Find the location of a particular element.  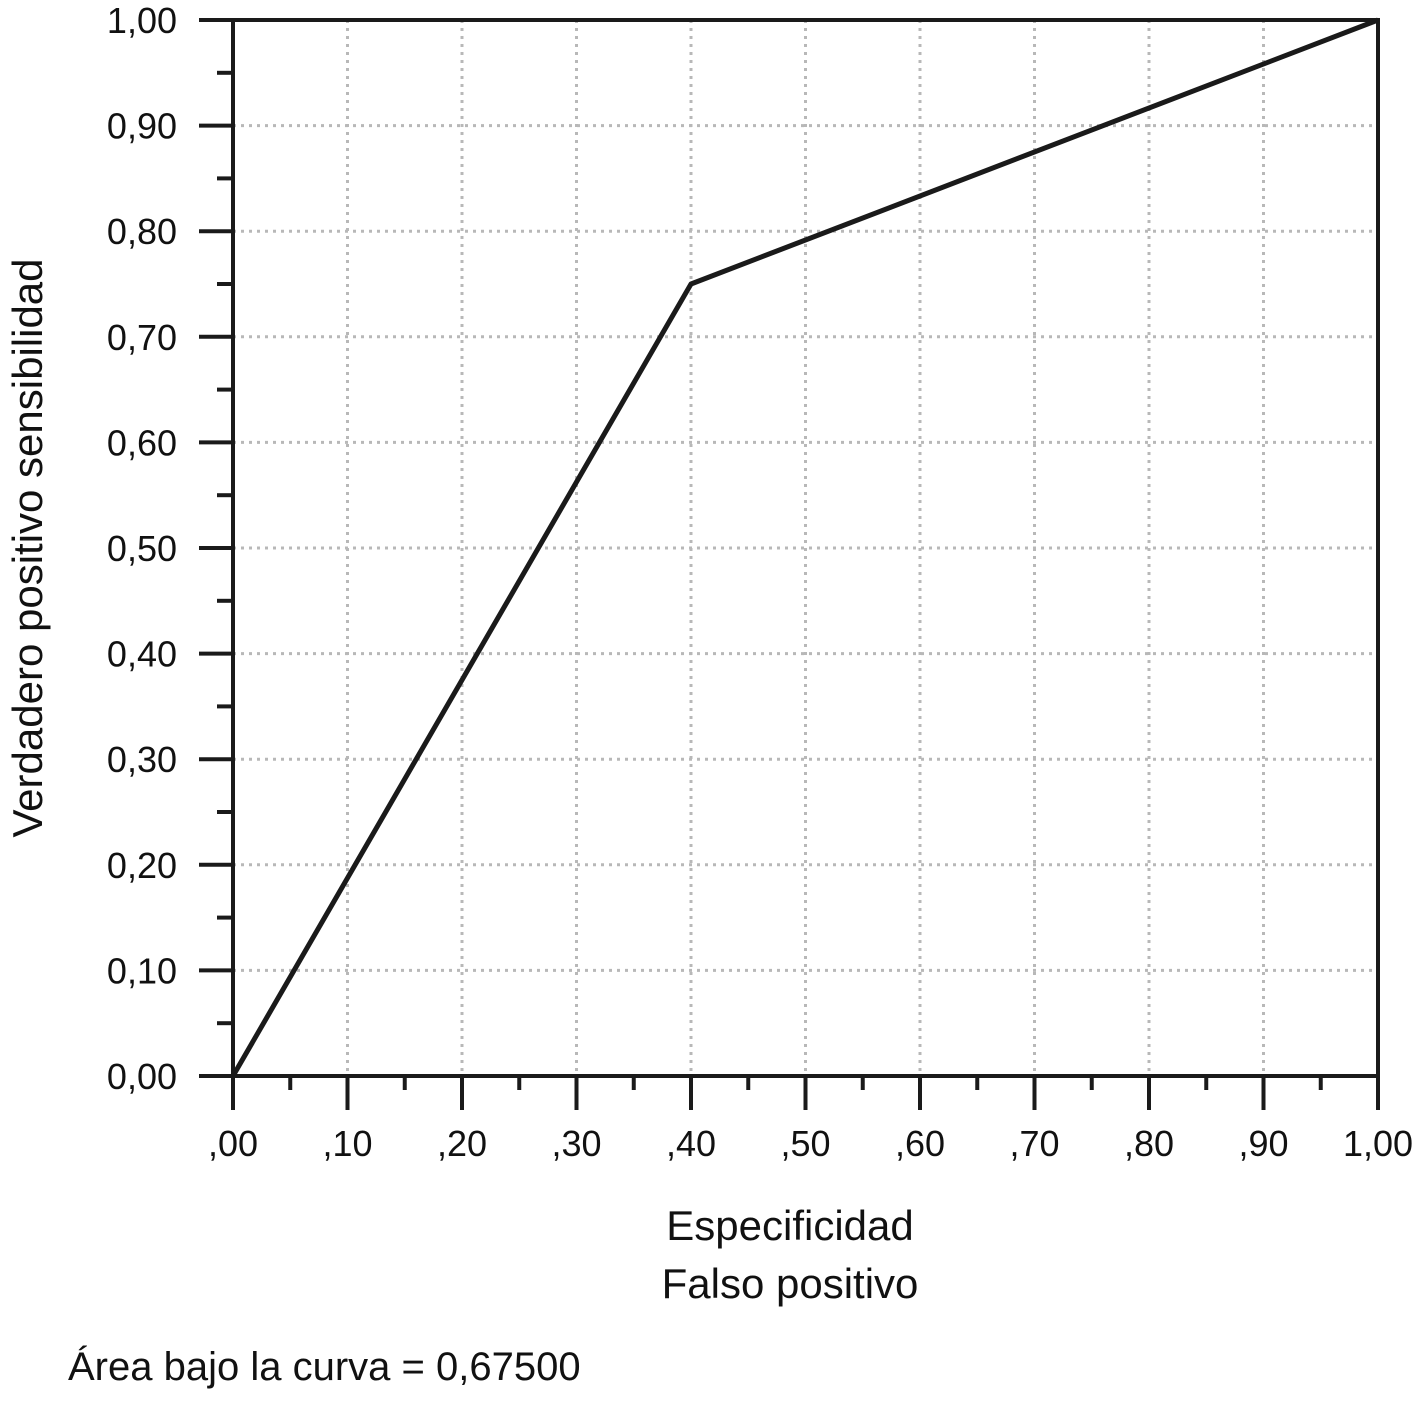

x-axis-label: Especificidad is located at coordinates (789, 1225).